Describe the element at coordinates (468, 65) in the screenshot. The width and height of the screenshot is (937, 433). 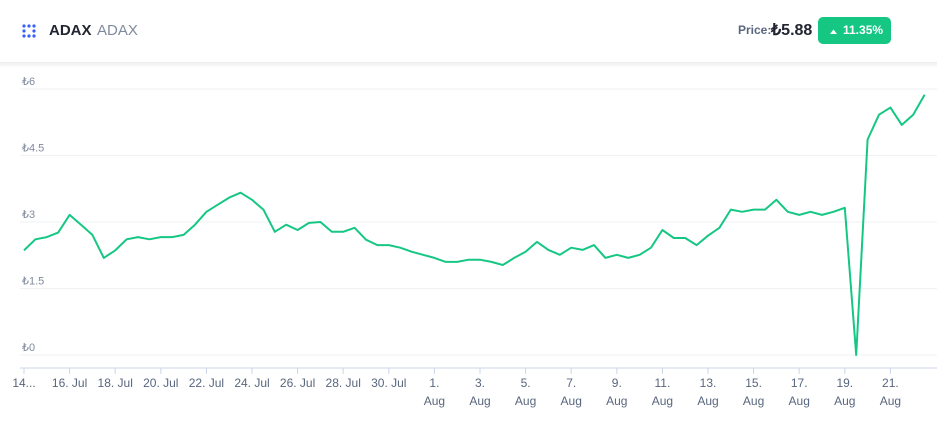
I see `header-shadow` at that location.